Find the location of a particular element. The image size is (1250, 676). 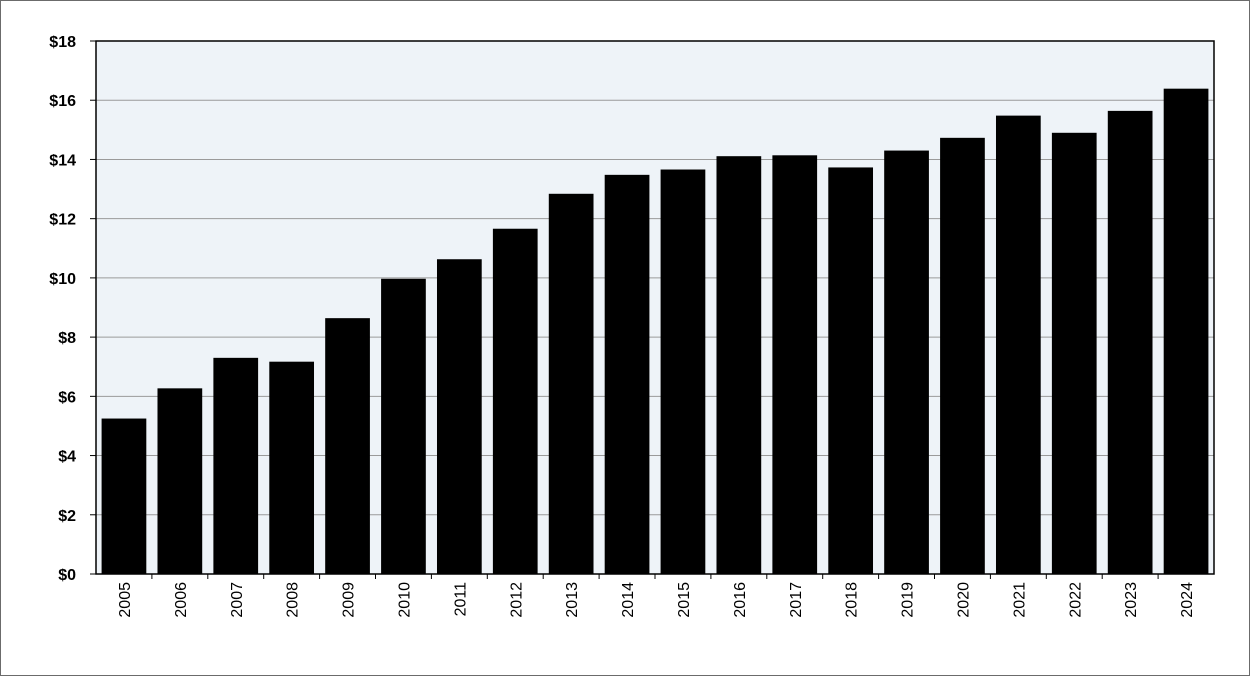

bar-2020 is located at coordinates (962, 355).